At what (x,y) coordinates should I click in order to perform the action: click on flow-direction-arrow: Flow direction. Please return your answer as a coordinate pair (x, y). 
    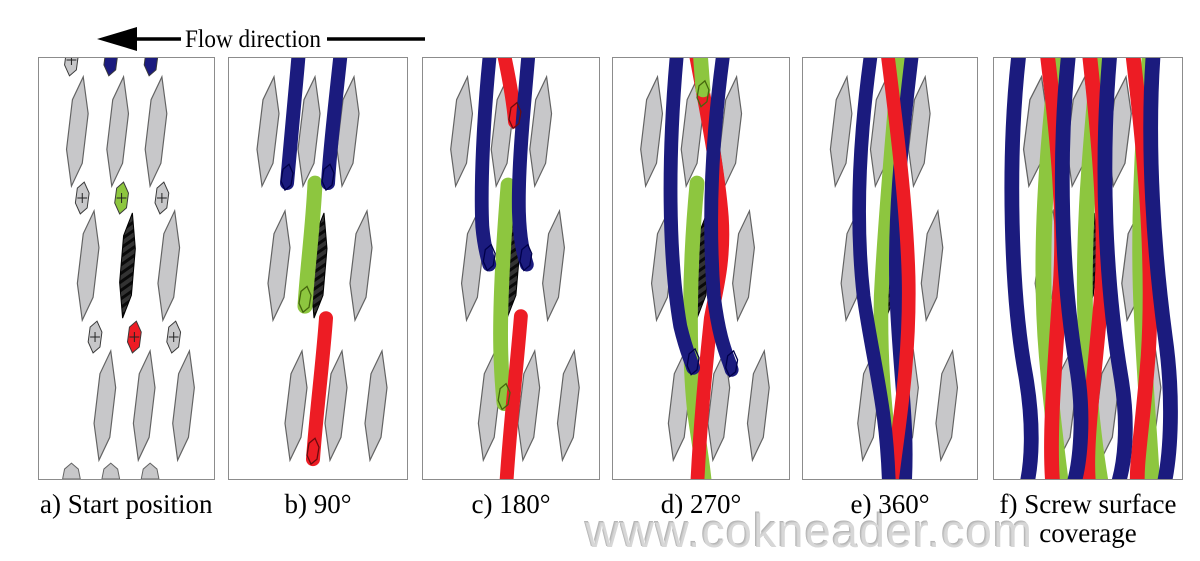
    Looking at the image, I should click on (265, 39).